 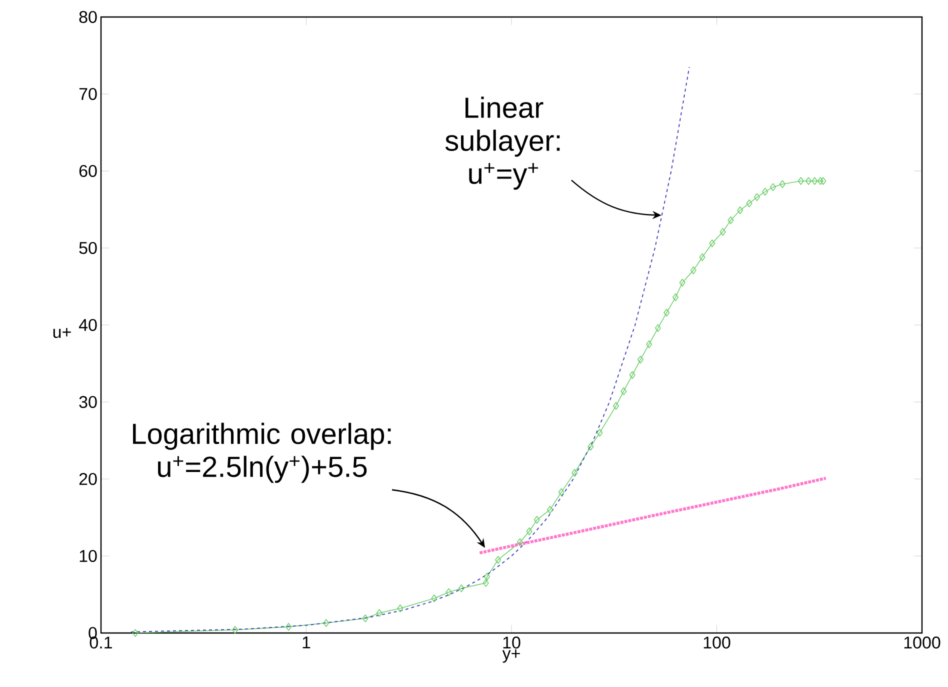 What do you see at coordinates (717, 642) in the screenshot?
I see `x-tick-label: 100` at bounding box center [717, 642].